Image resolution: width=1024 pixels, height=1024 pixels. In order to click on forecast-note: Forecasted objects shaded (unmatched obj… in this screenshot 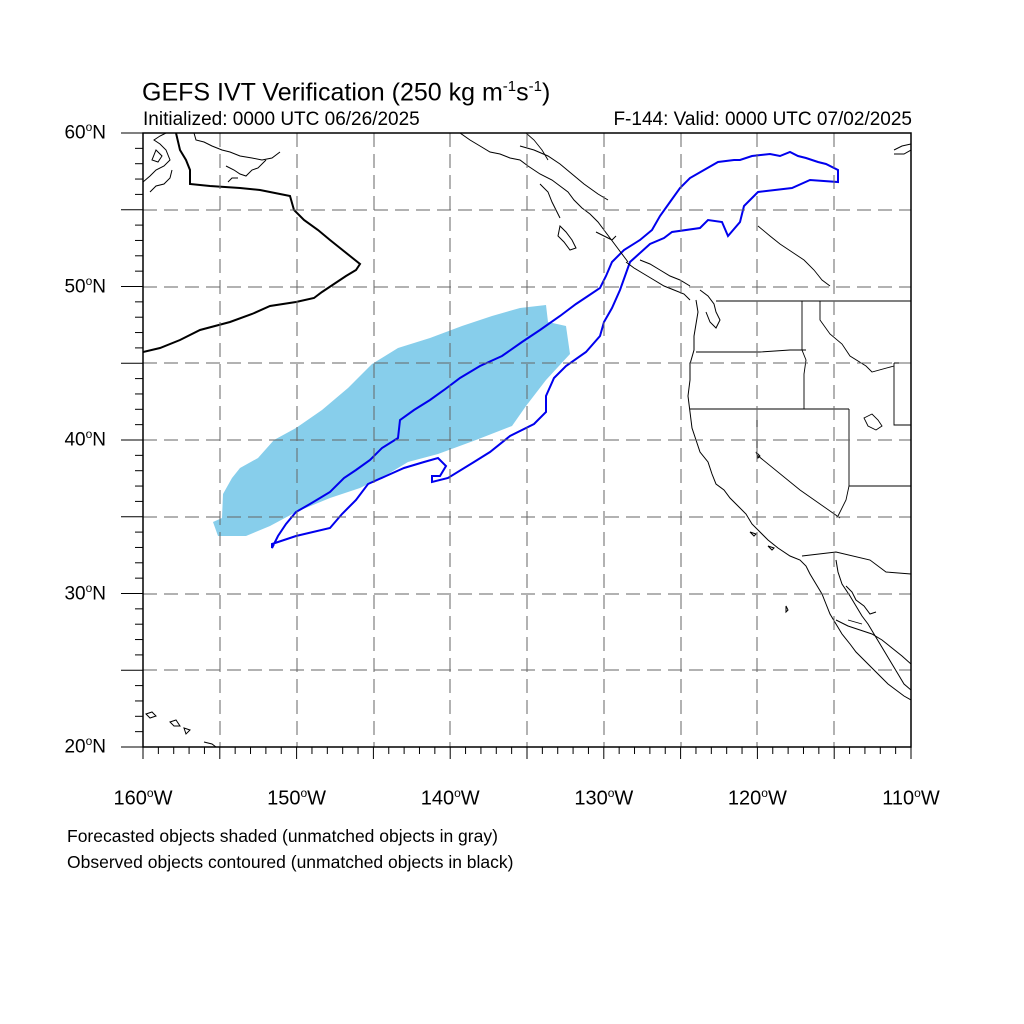, I will do `click(282, 836)`.